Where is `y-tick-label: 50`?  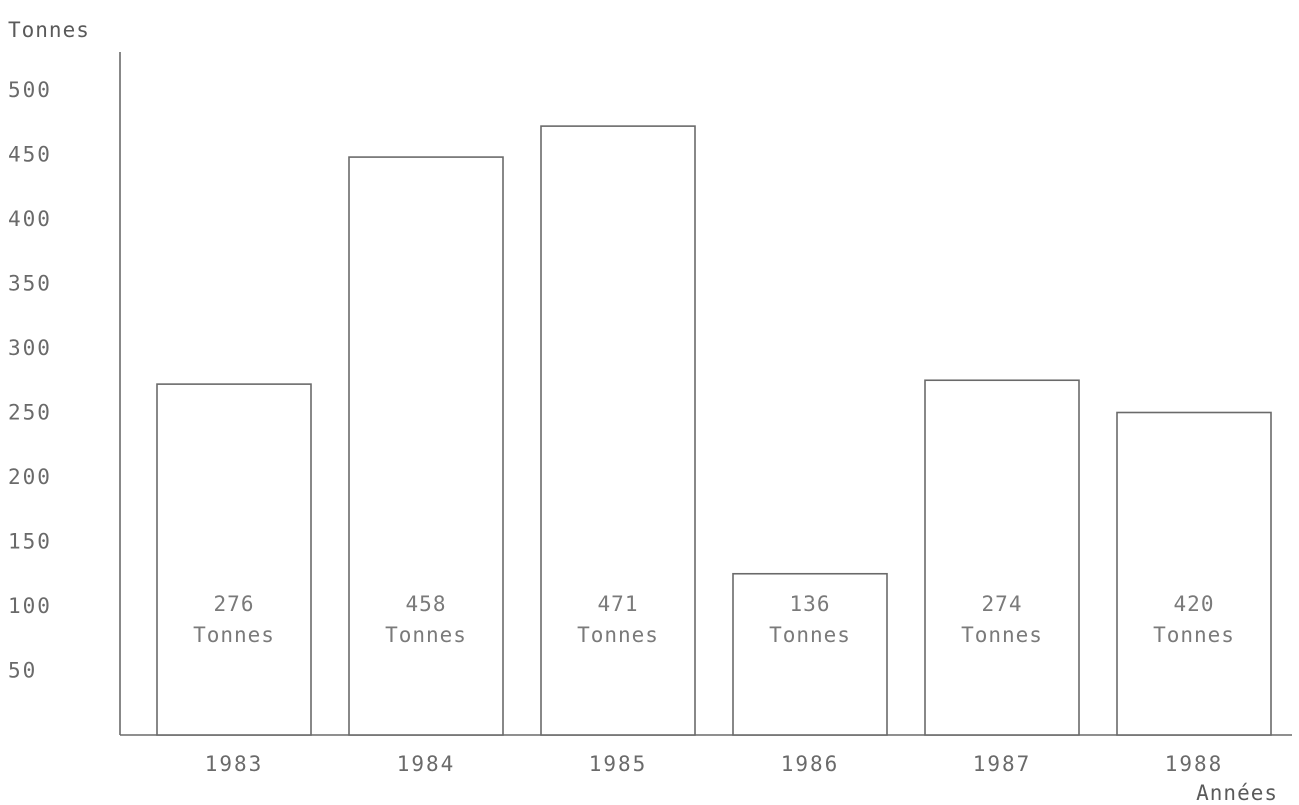 y-tick-label: 50 is located at coordinates (22, 671).